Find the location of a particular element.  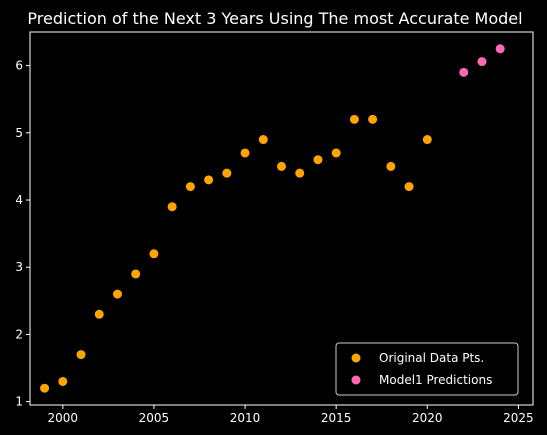

x-tick-label: 2010 is located at coordinates (245, 418).